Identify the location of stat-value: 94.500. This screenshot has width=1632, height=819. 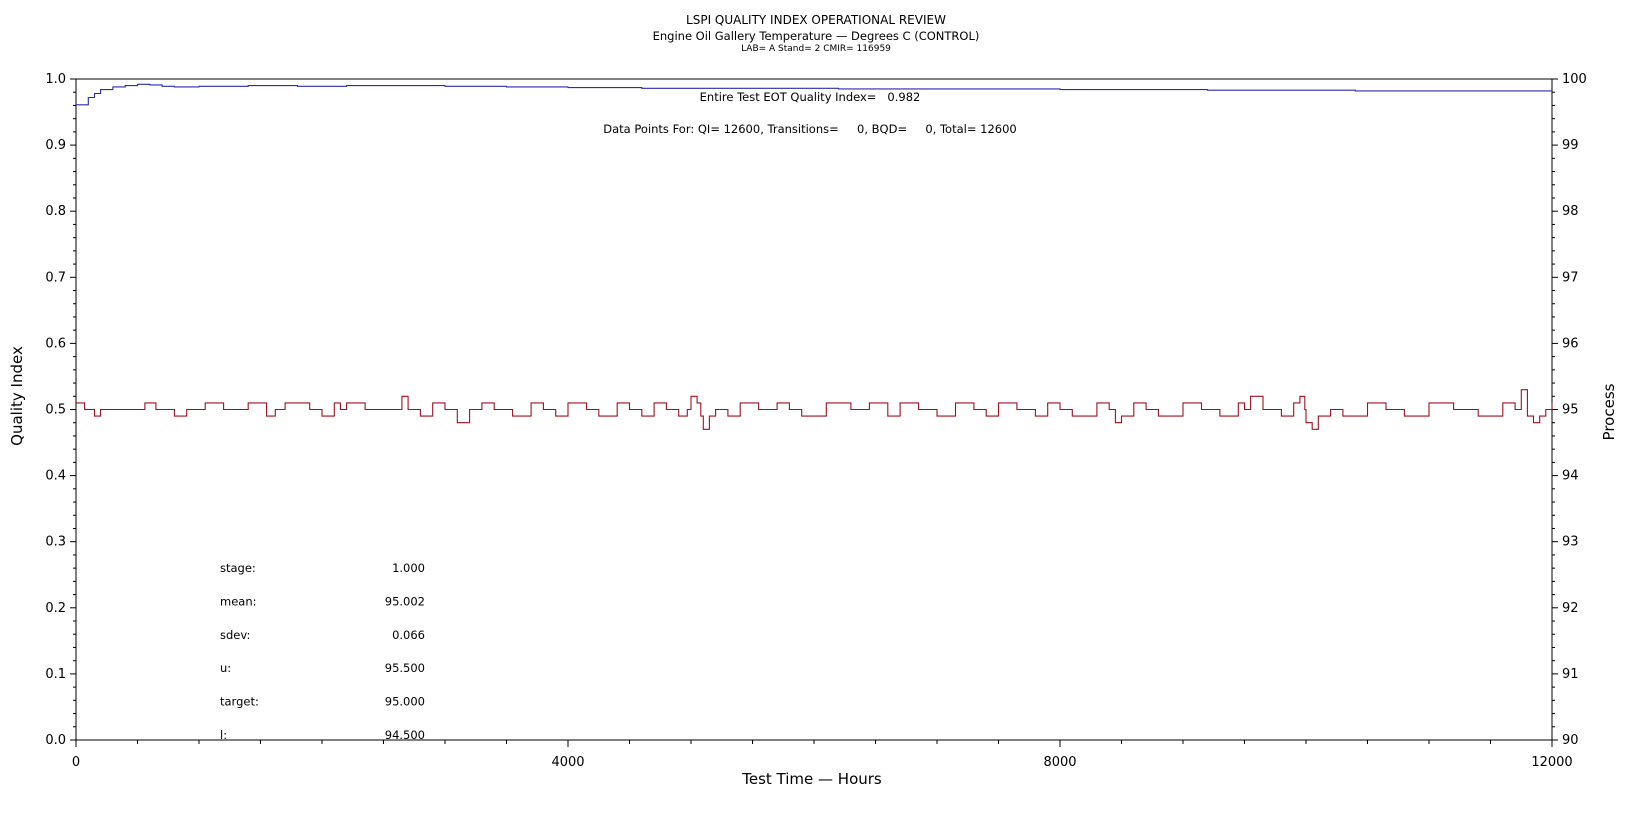
(405, 735).